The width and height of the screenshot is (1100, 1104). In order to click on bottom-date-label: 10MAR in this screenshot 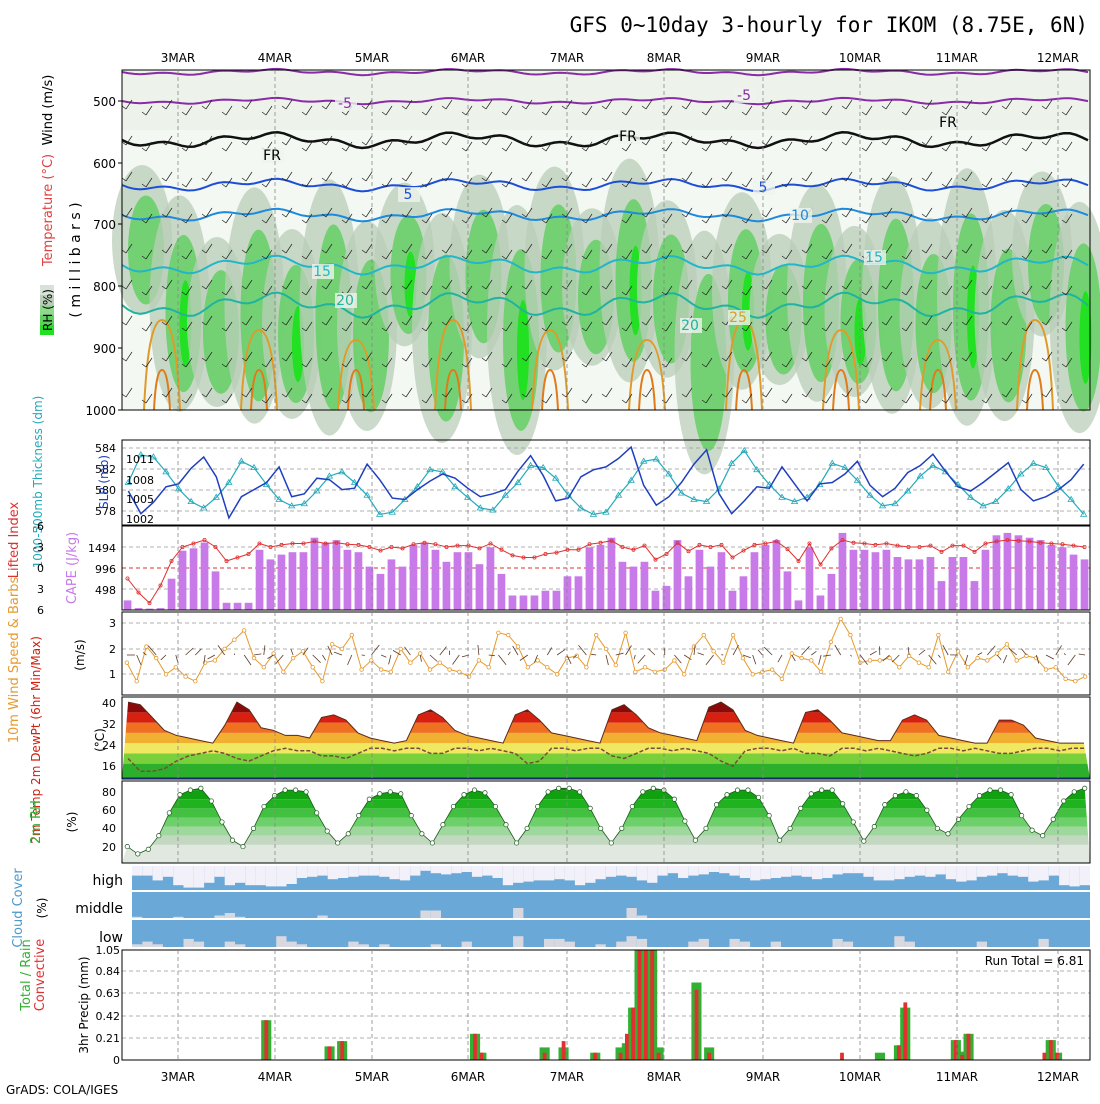, I will do `click(860, 1077)`.